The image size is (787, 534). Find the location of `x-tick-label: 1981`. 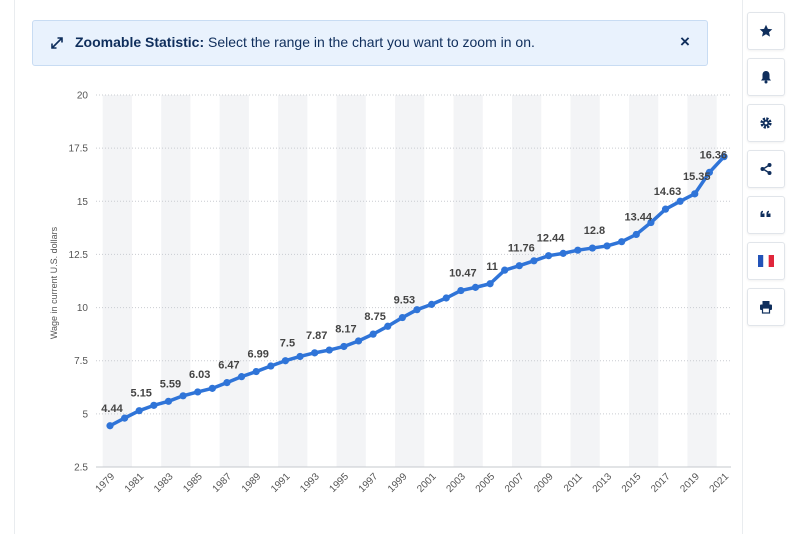

x-tick-label: 1981 is located at coordinates (135, 483).